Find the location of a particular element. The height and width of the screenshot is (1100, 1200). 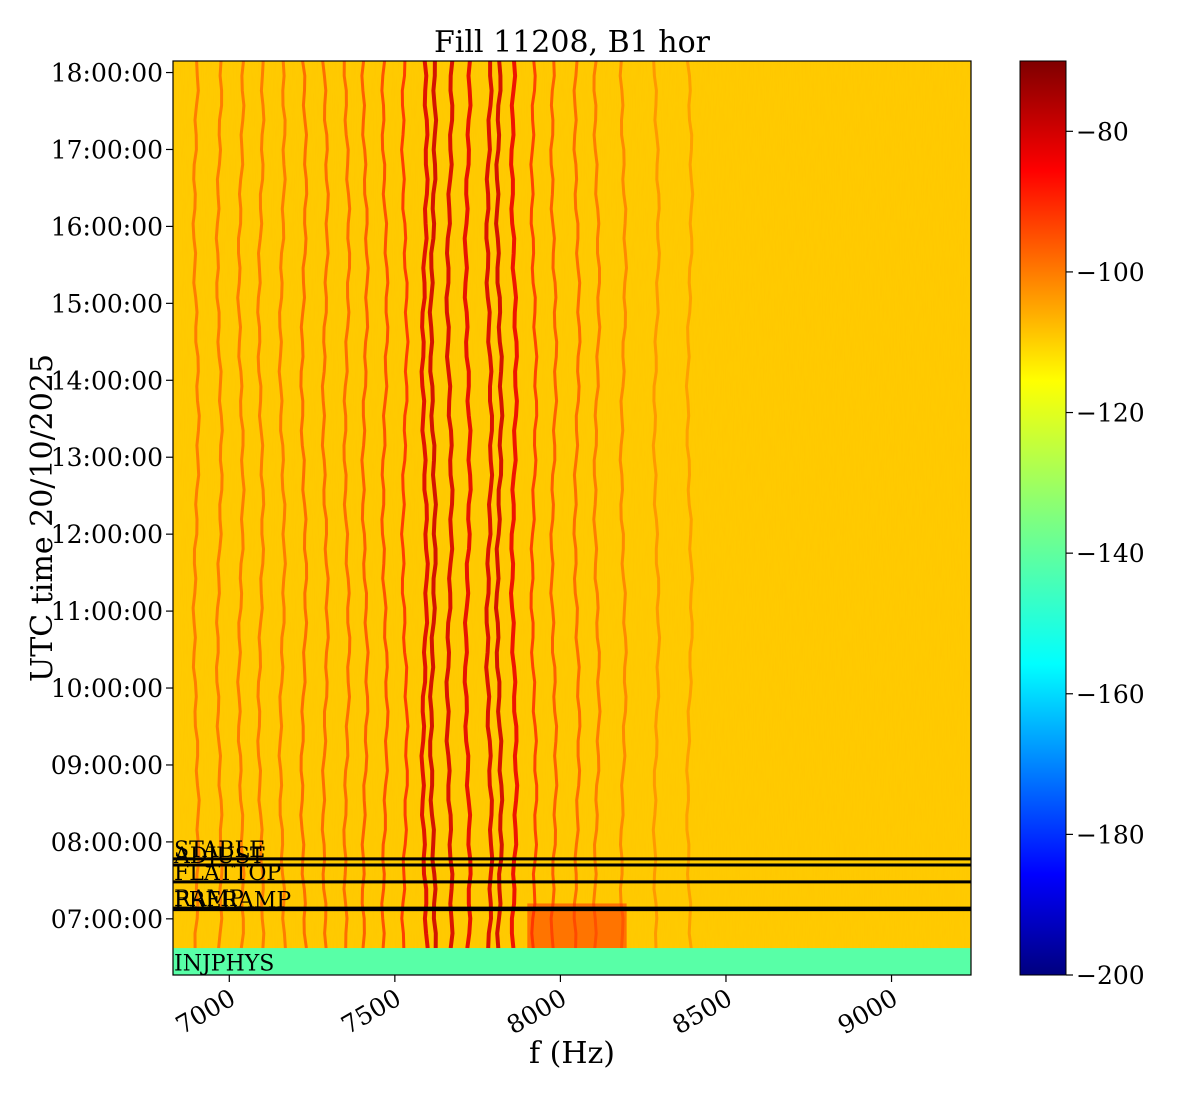

colorbar-tick-label: −100 is located at coordinates (1110, 272).